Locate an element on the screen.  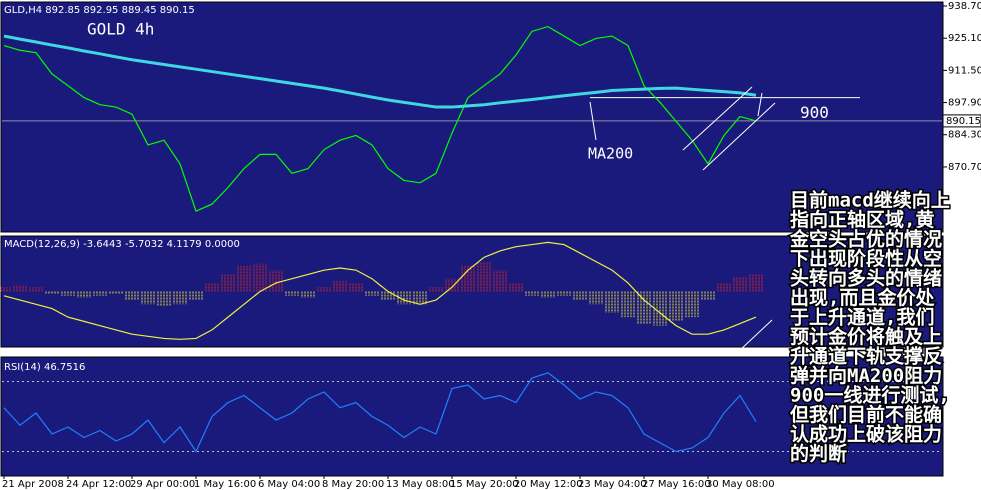
ma-pointer is located at coordinates (593, 121).